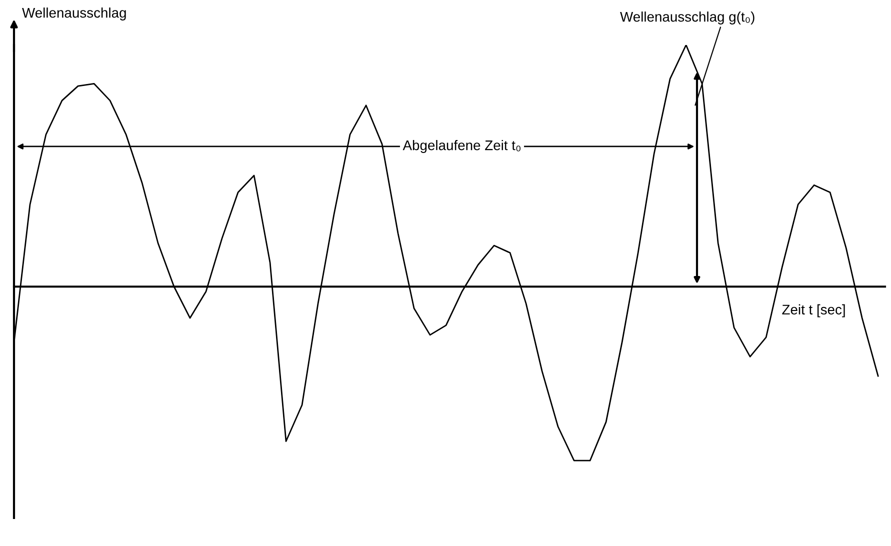 The width and height of the screenshot is (891, 546). Describe the element at coordinates (813, 311) in the screenshot. I see `x-axis-title: Zeit t [sec]` at that location.